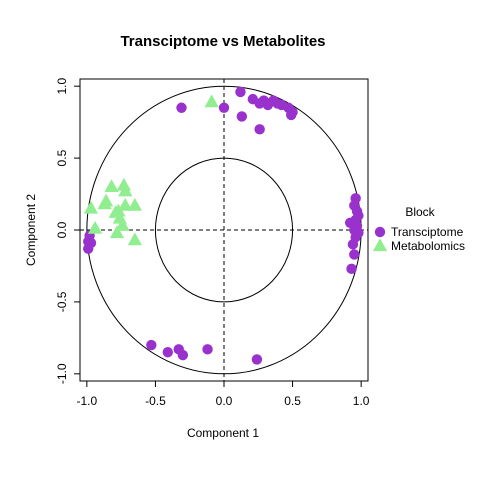  What do you see at coordinates (292, 401) in the screenshot?
I see `x-tick-label: 0.5` at bounding box center [292, 401].